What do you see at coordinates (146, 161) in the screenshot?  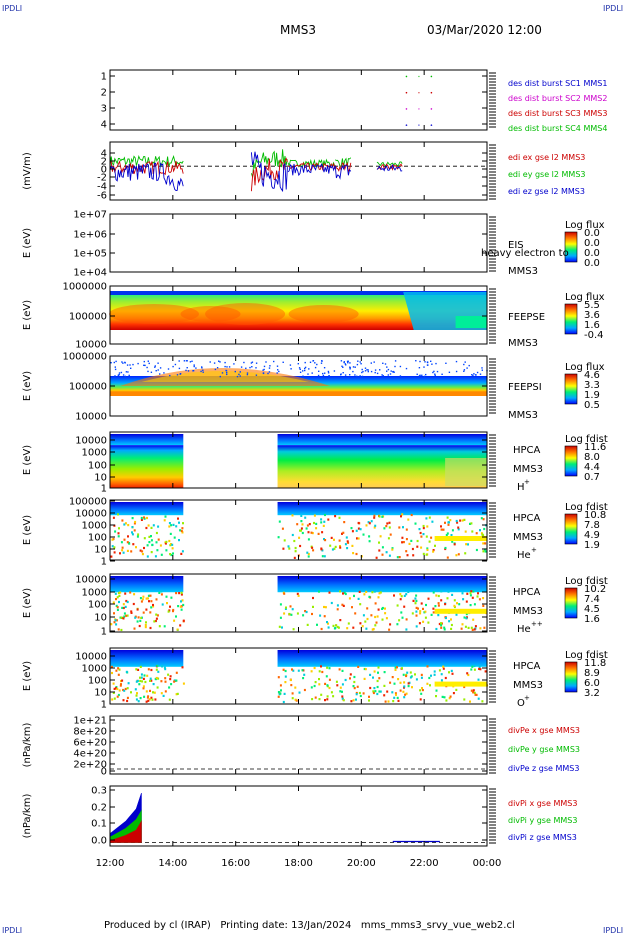 I see `e-field-trace` at bounding box center [146, 161].